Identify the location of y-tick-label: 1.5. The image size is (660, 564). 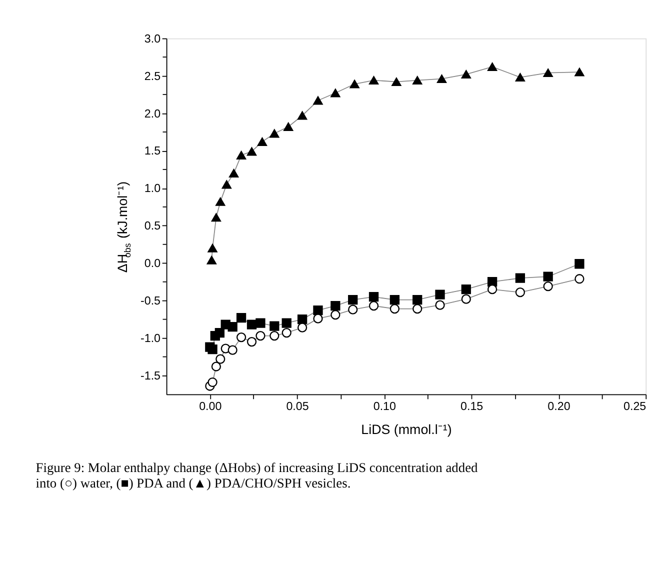
(152, 151).